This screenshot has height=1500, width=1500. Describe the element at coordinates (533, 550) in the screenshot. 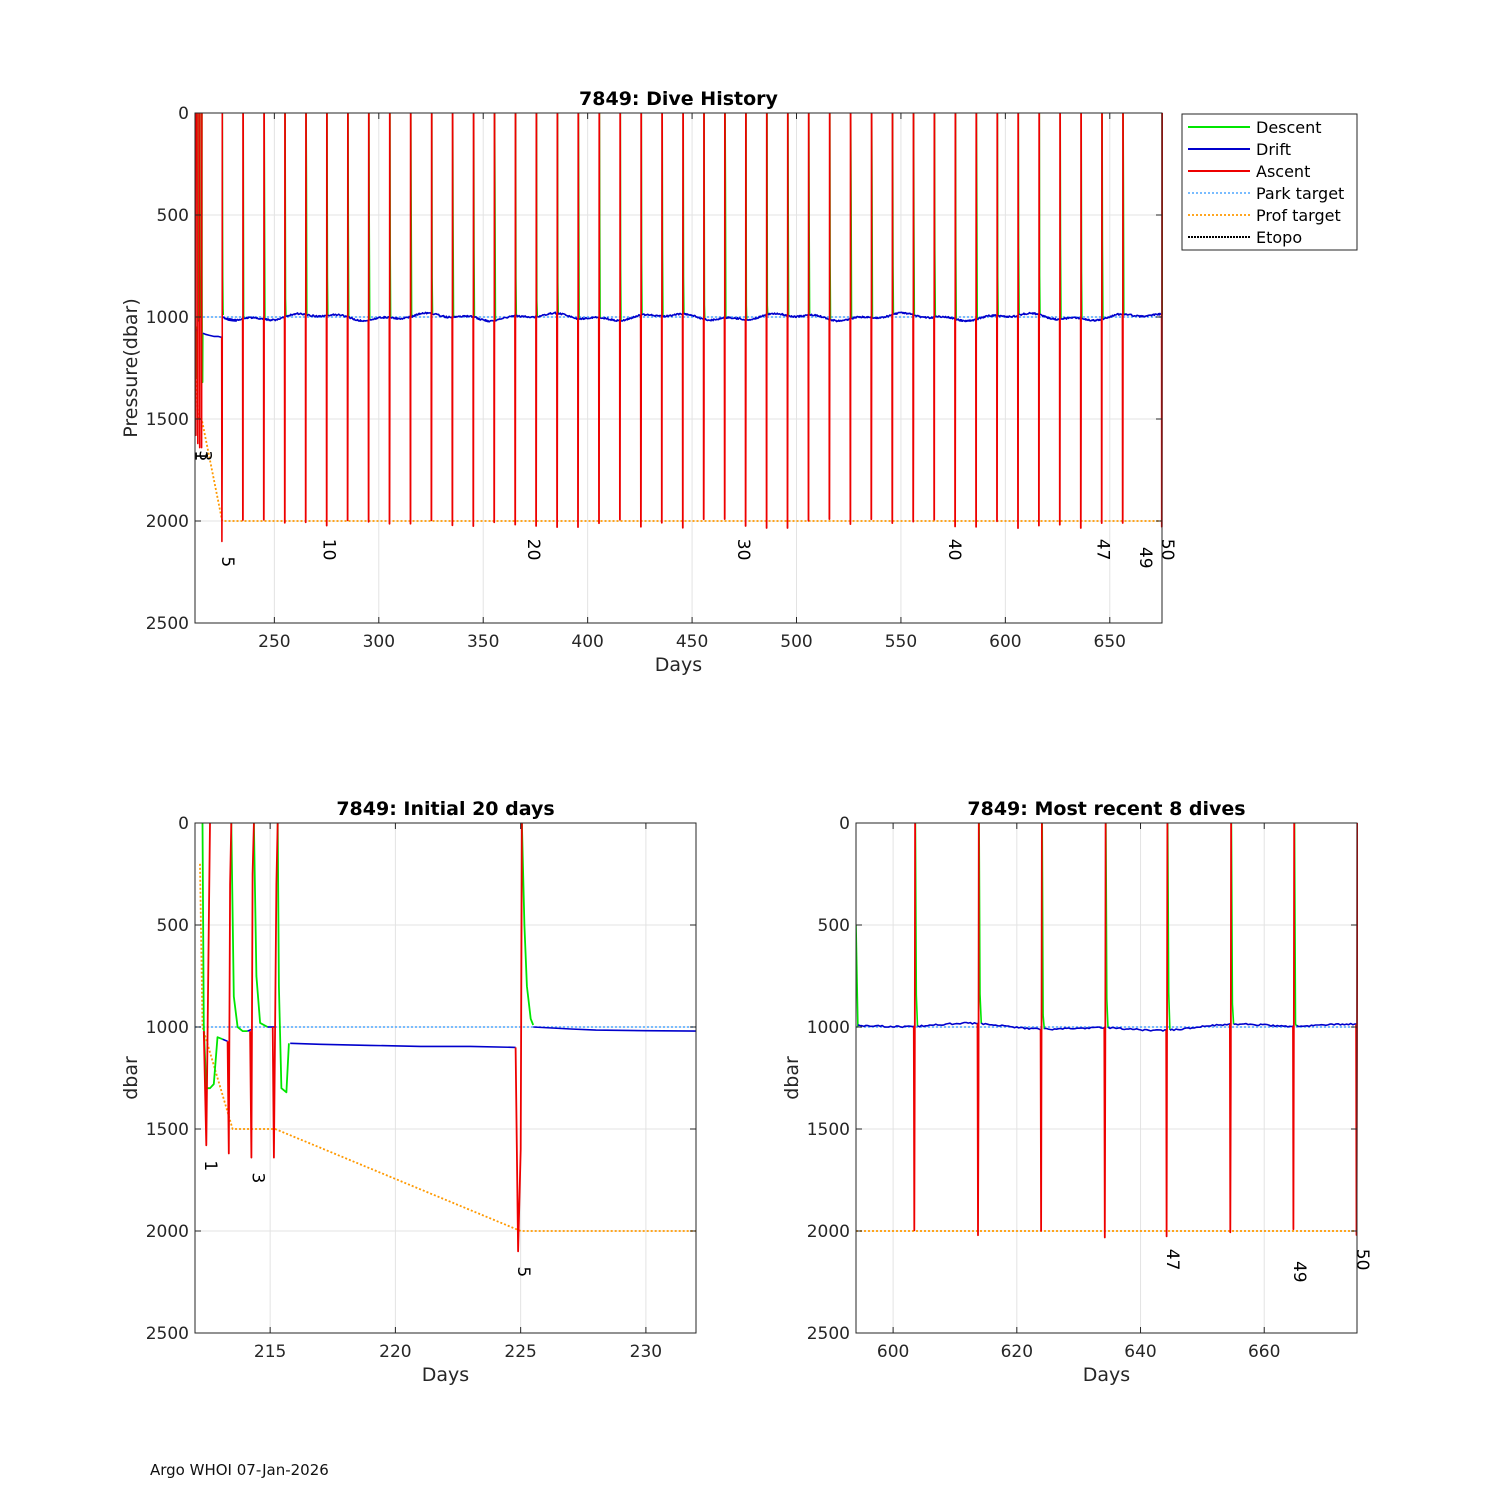

I see `dive-label-20: 20` at that location.